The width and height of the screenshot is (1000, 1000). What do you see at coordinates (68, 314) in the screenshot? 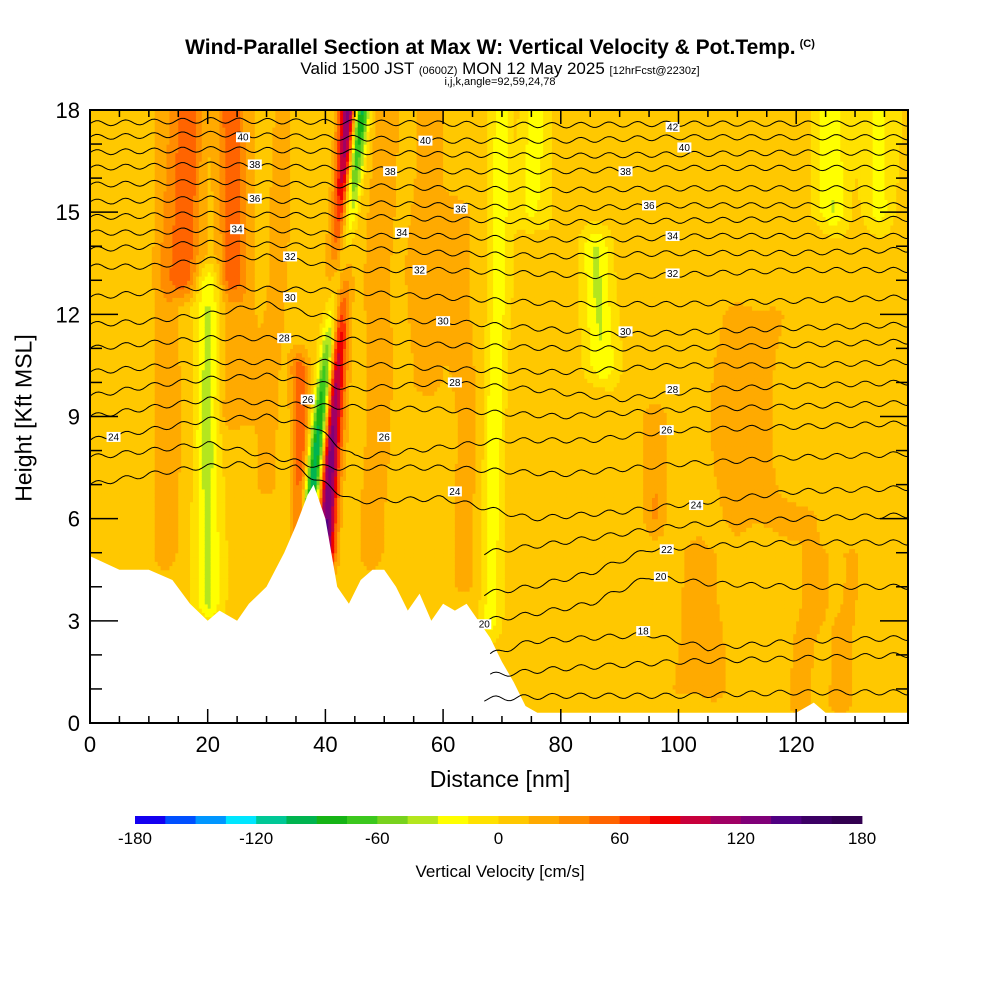
I see `y-tick-label: 12` at bounding box center [68, 314].